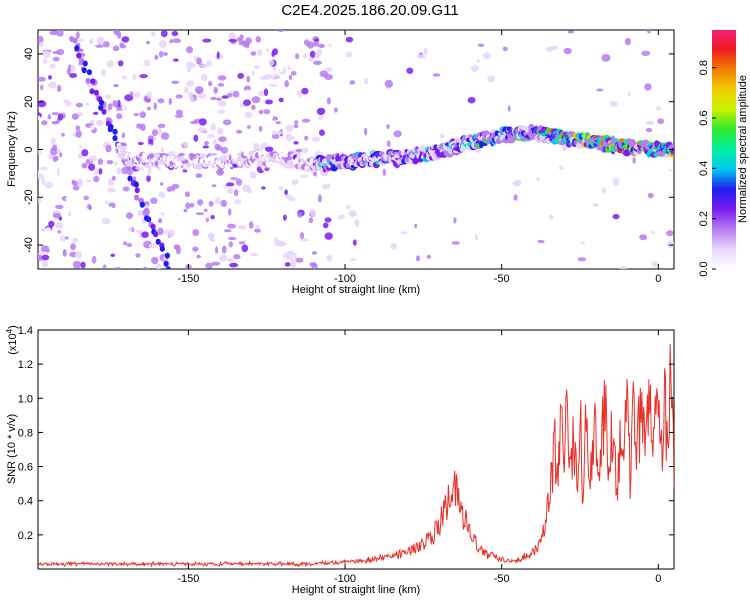 Image resolution: width=750 pixels, height=600 pixels. Describe the element at coordinates (704, 218) in the screenshot. I see `colorbar-tick-label: 0.2` at that location.